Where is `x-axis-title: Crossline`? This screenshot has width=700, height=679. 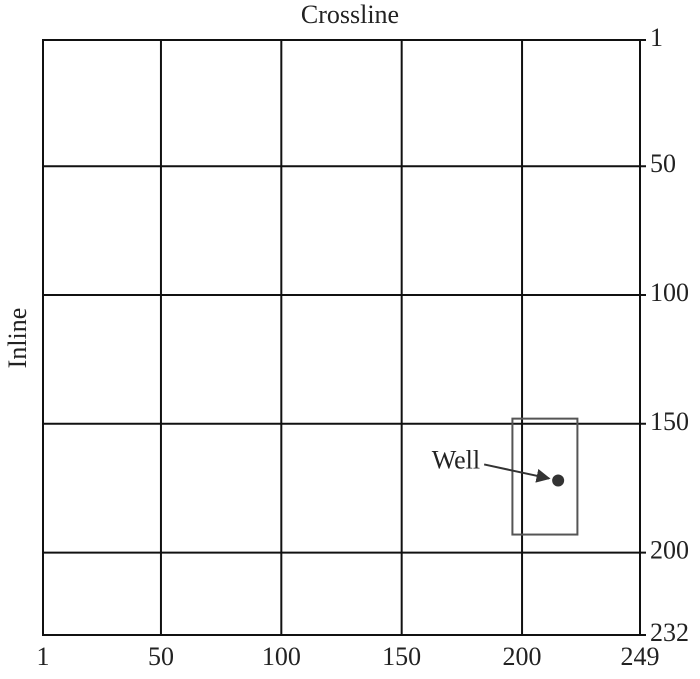 x-axis-title: Crossline is located at coordinates (350, 14).